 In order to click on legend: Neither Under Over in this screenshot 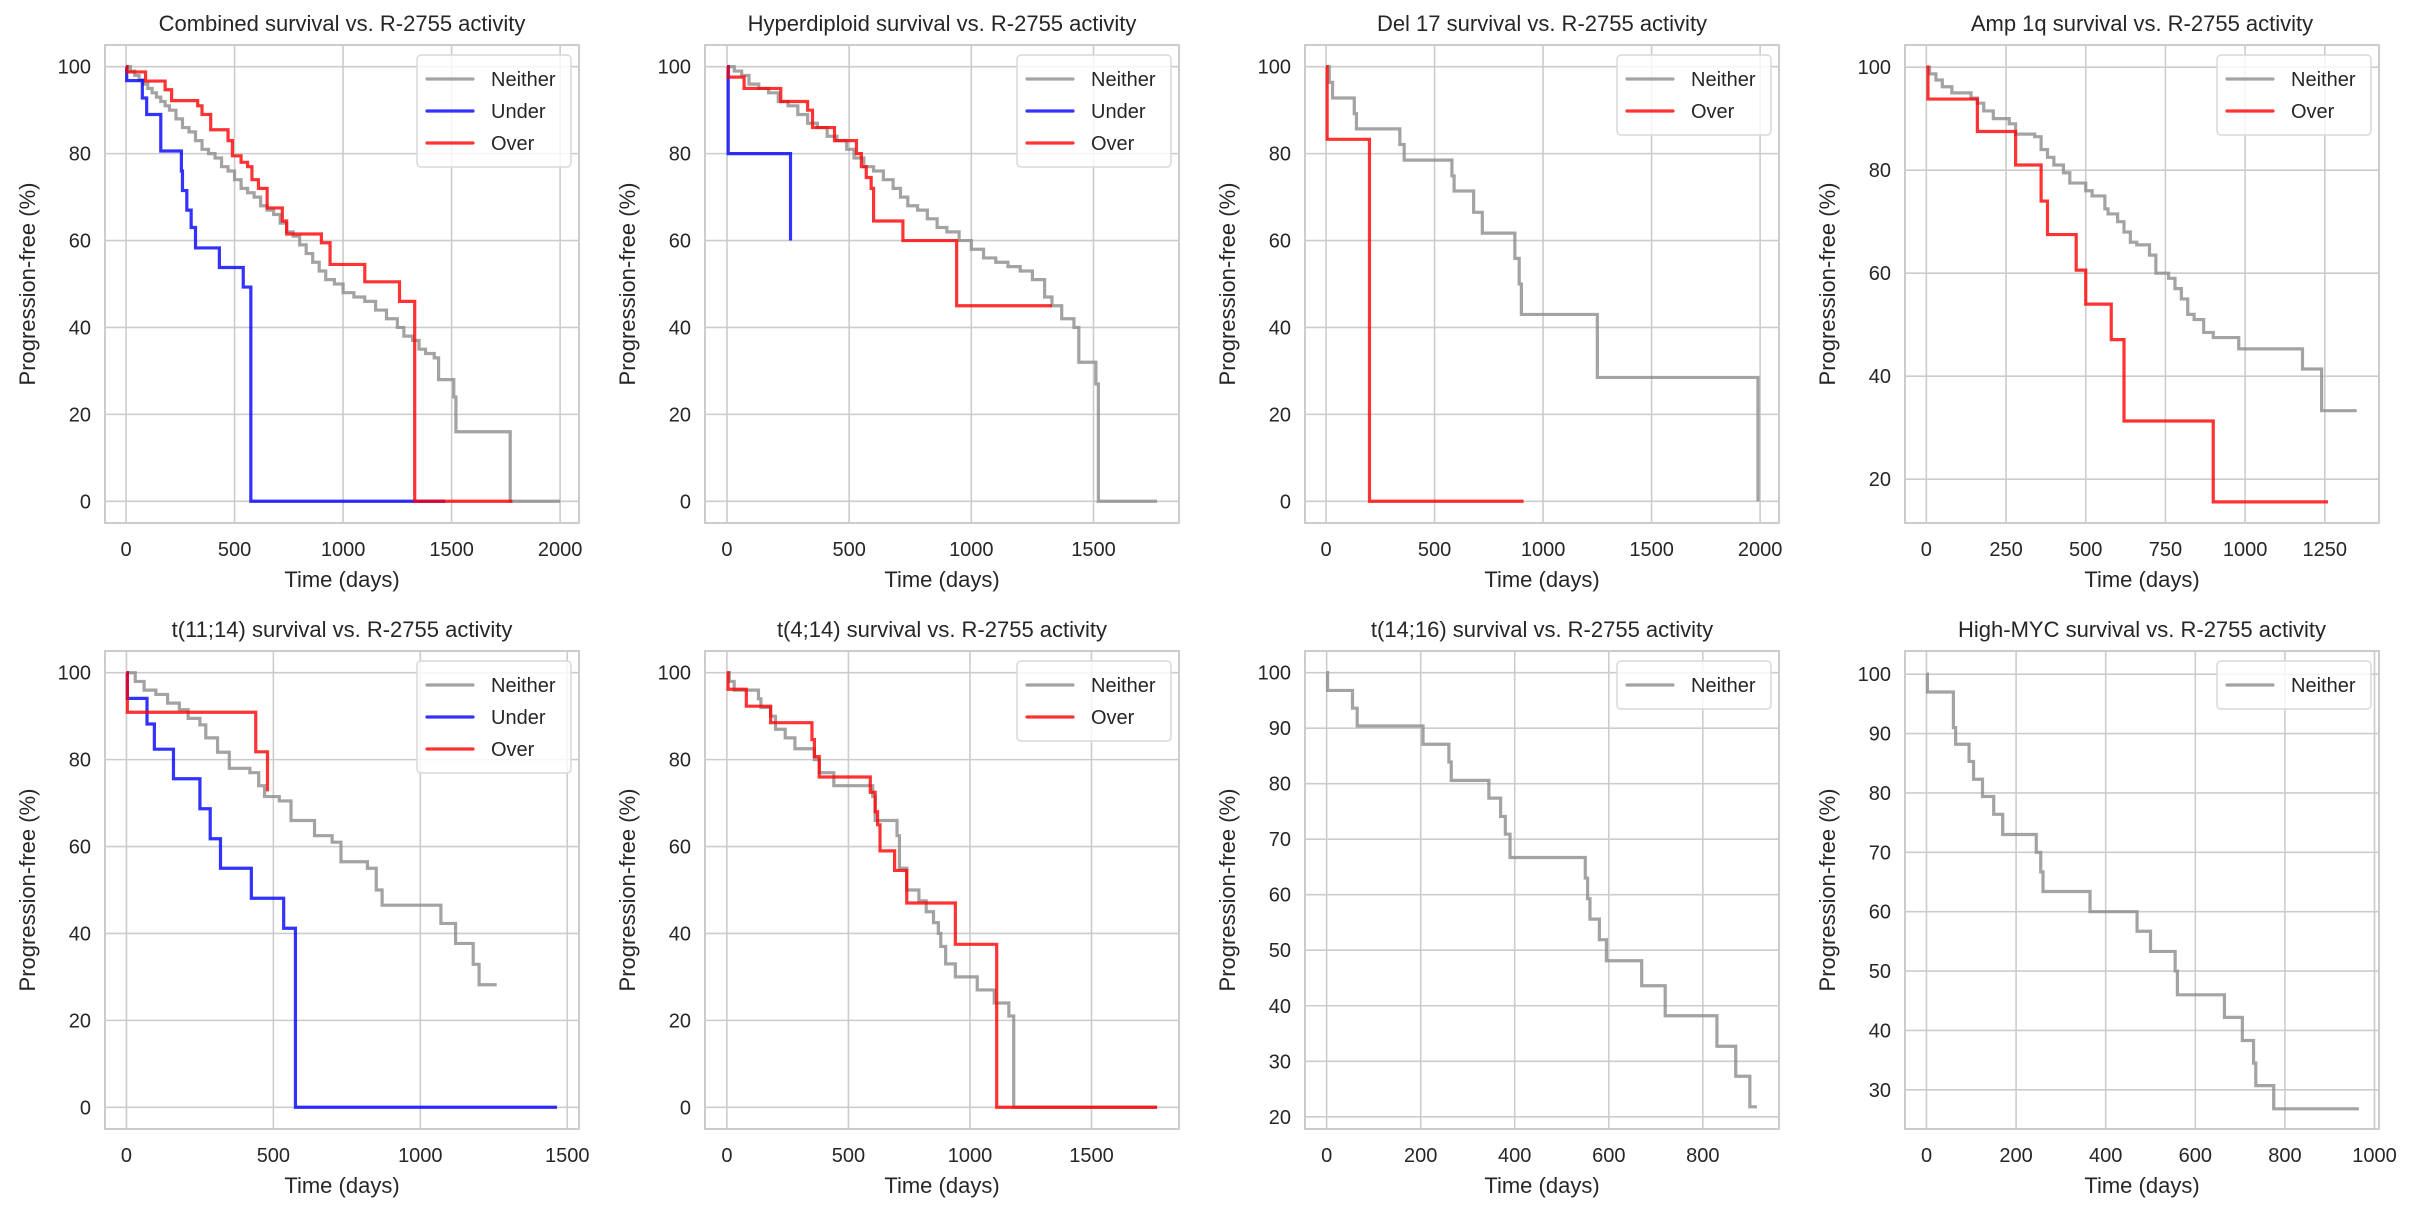, I will do `click(494, 717)`.